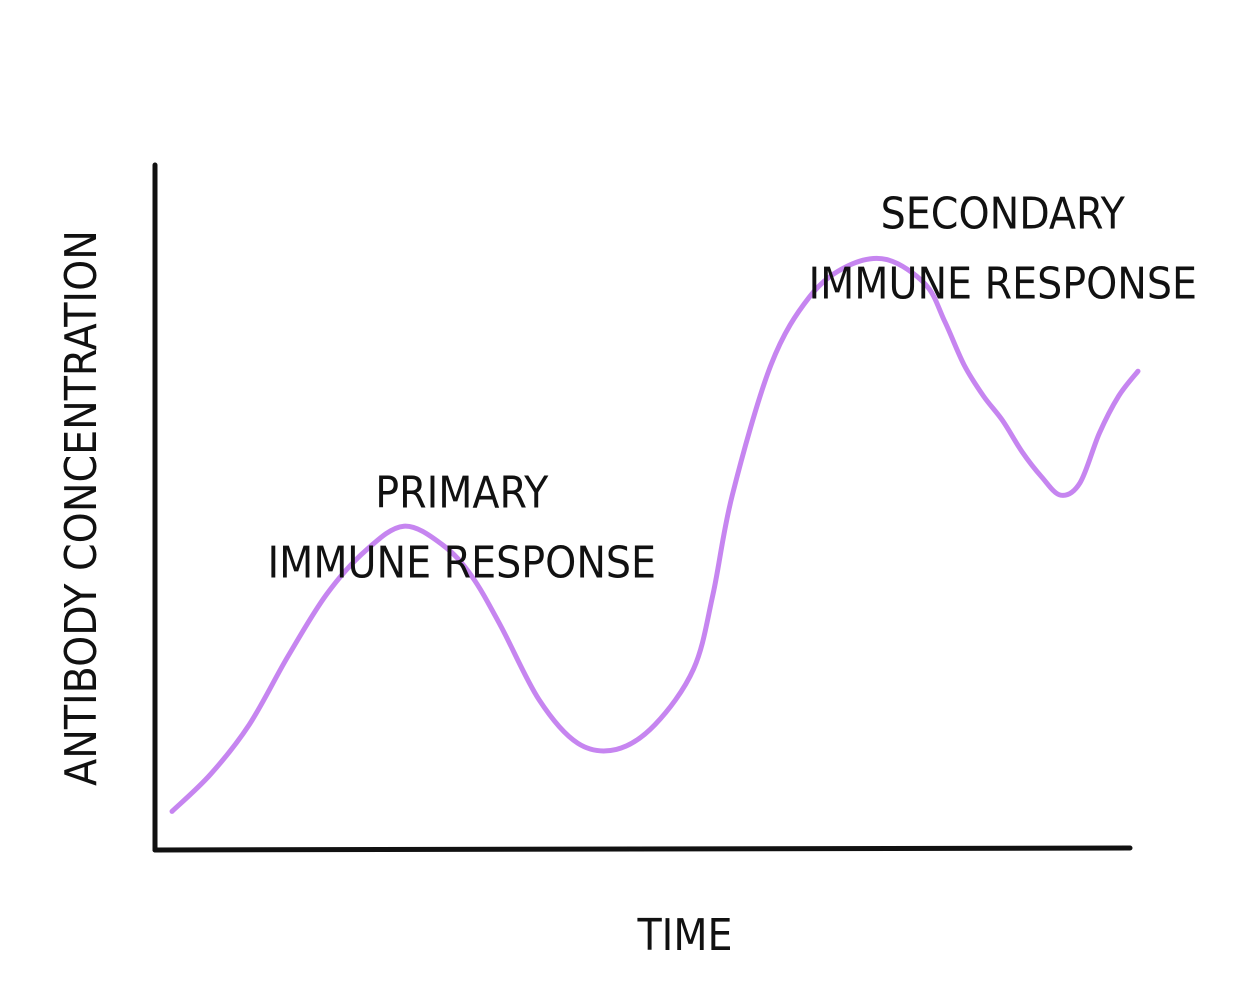  What do you see at coordinates (684, 935) in the screenshot?
I see `x-axis-label: TIME` at bounding box center [684, 935].